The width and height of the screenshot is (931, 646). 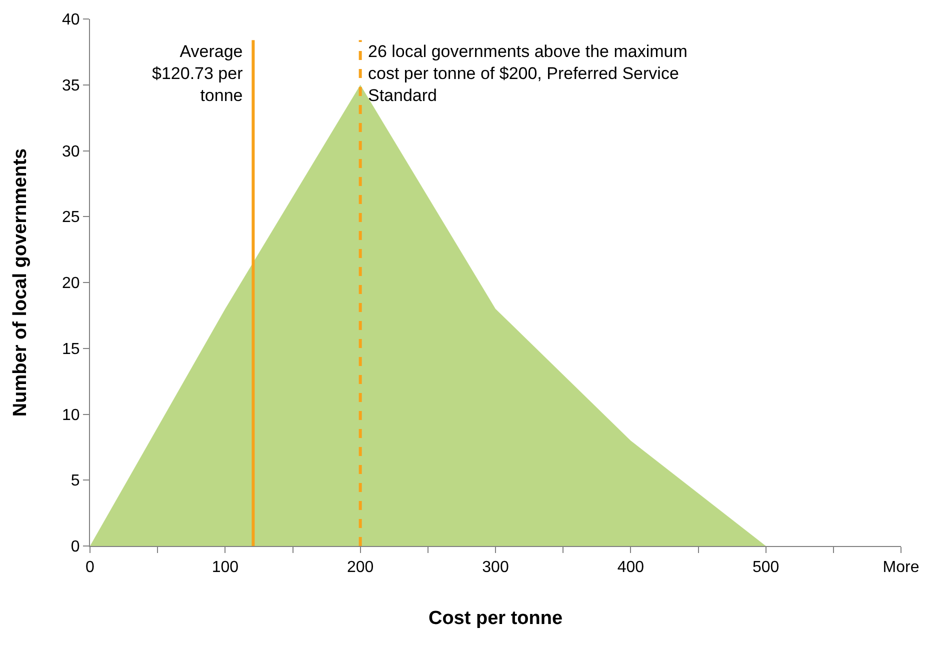 I want to click on y-tick-label: 25, so click(x=71, y=217).